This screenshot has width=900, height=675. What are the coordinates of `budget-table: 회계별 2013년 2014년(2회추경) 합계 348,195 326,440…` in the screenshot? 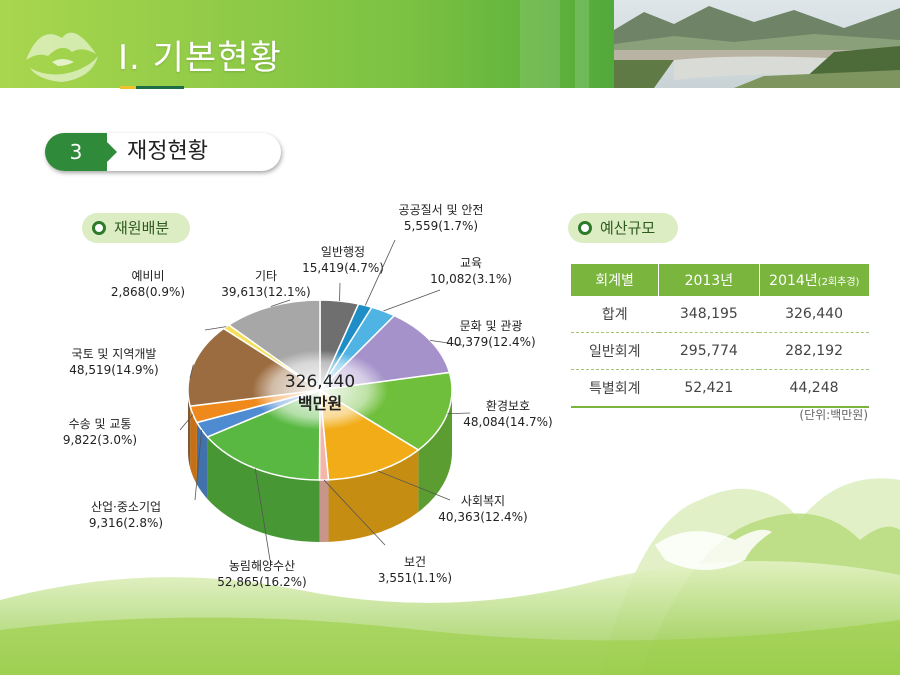 It's located at (720, 336).